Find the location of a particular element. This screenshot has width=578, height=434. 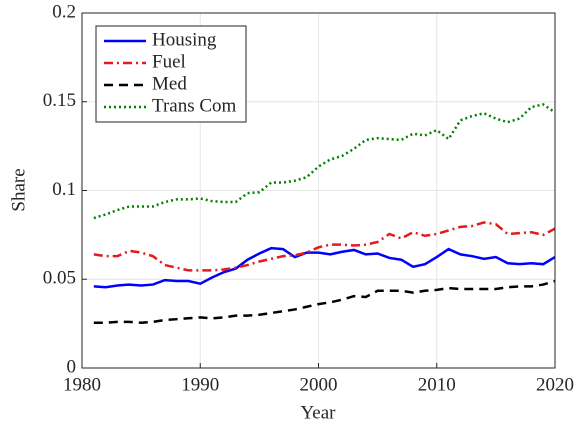

x-tick-label: 1980 is located at coordinates (82, 384).